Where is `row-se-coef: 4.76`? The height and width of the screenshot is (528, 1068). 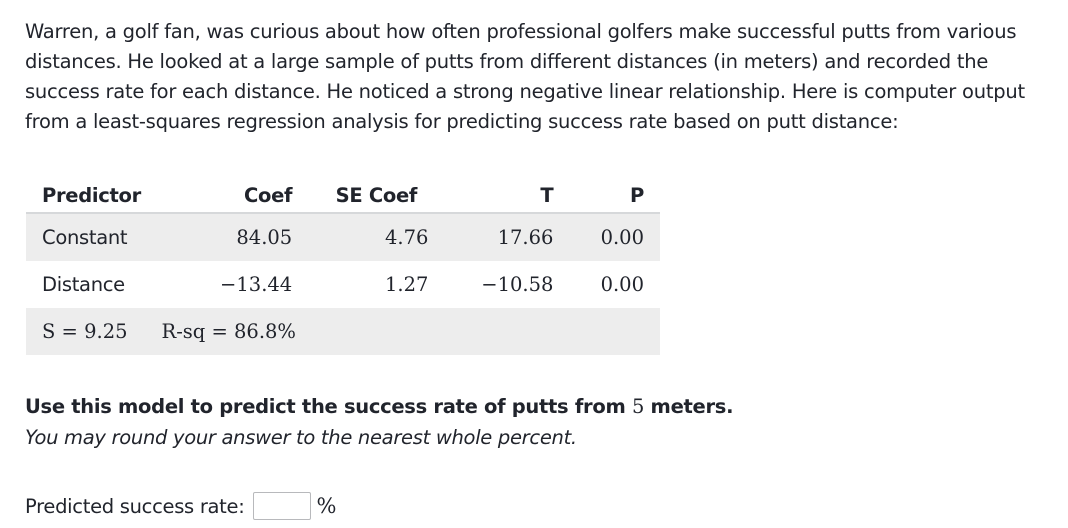 row-se-coef: 4.76 is located at coordinates (376, 237).